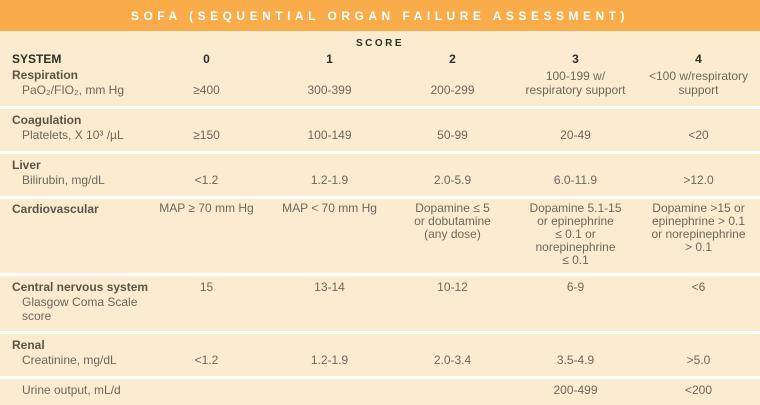 The image size is (760, 405). I want to click on renal-score-1: 1.2-1.9, so click(329, 360).